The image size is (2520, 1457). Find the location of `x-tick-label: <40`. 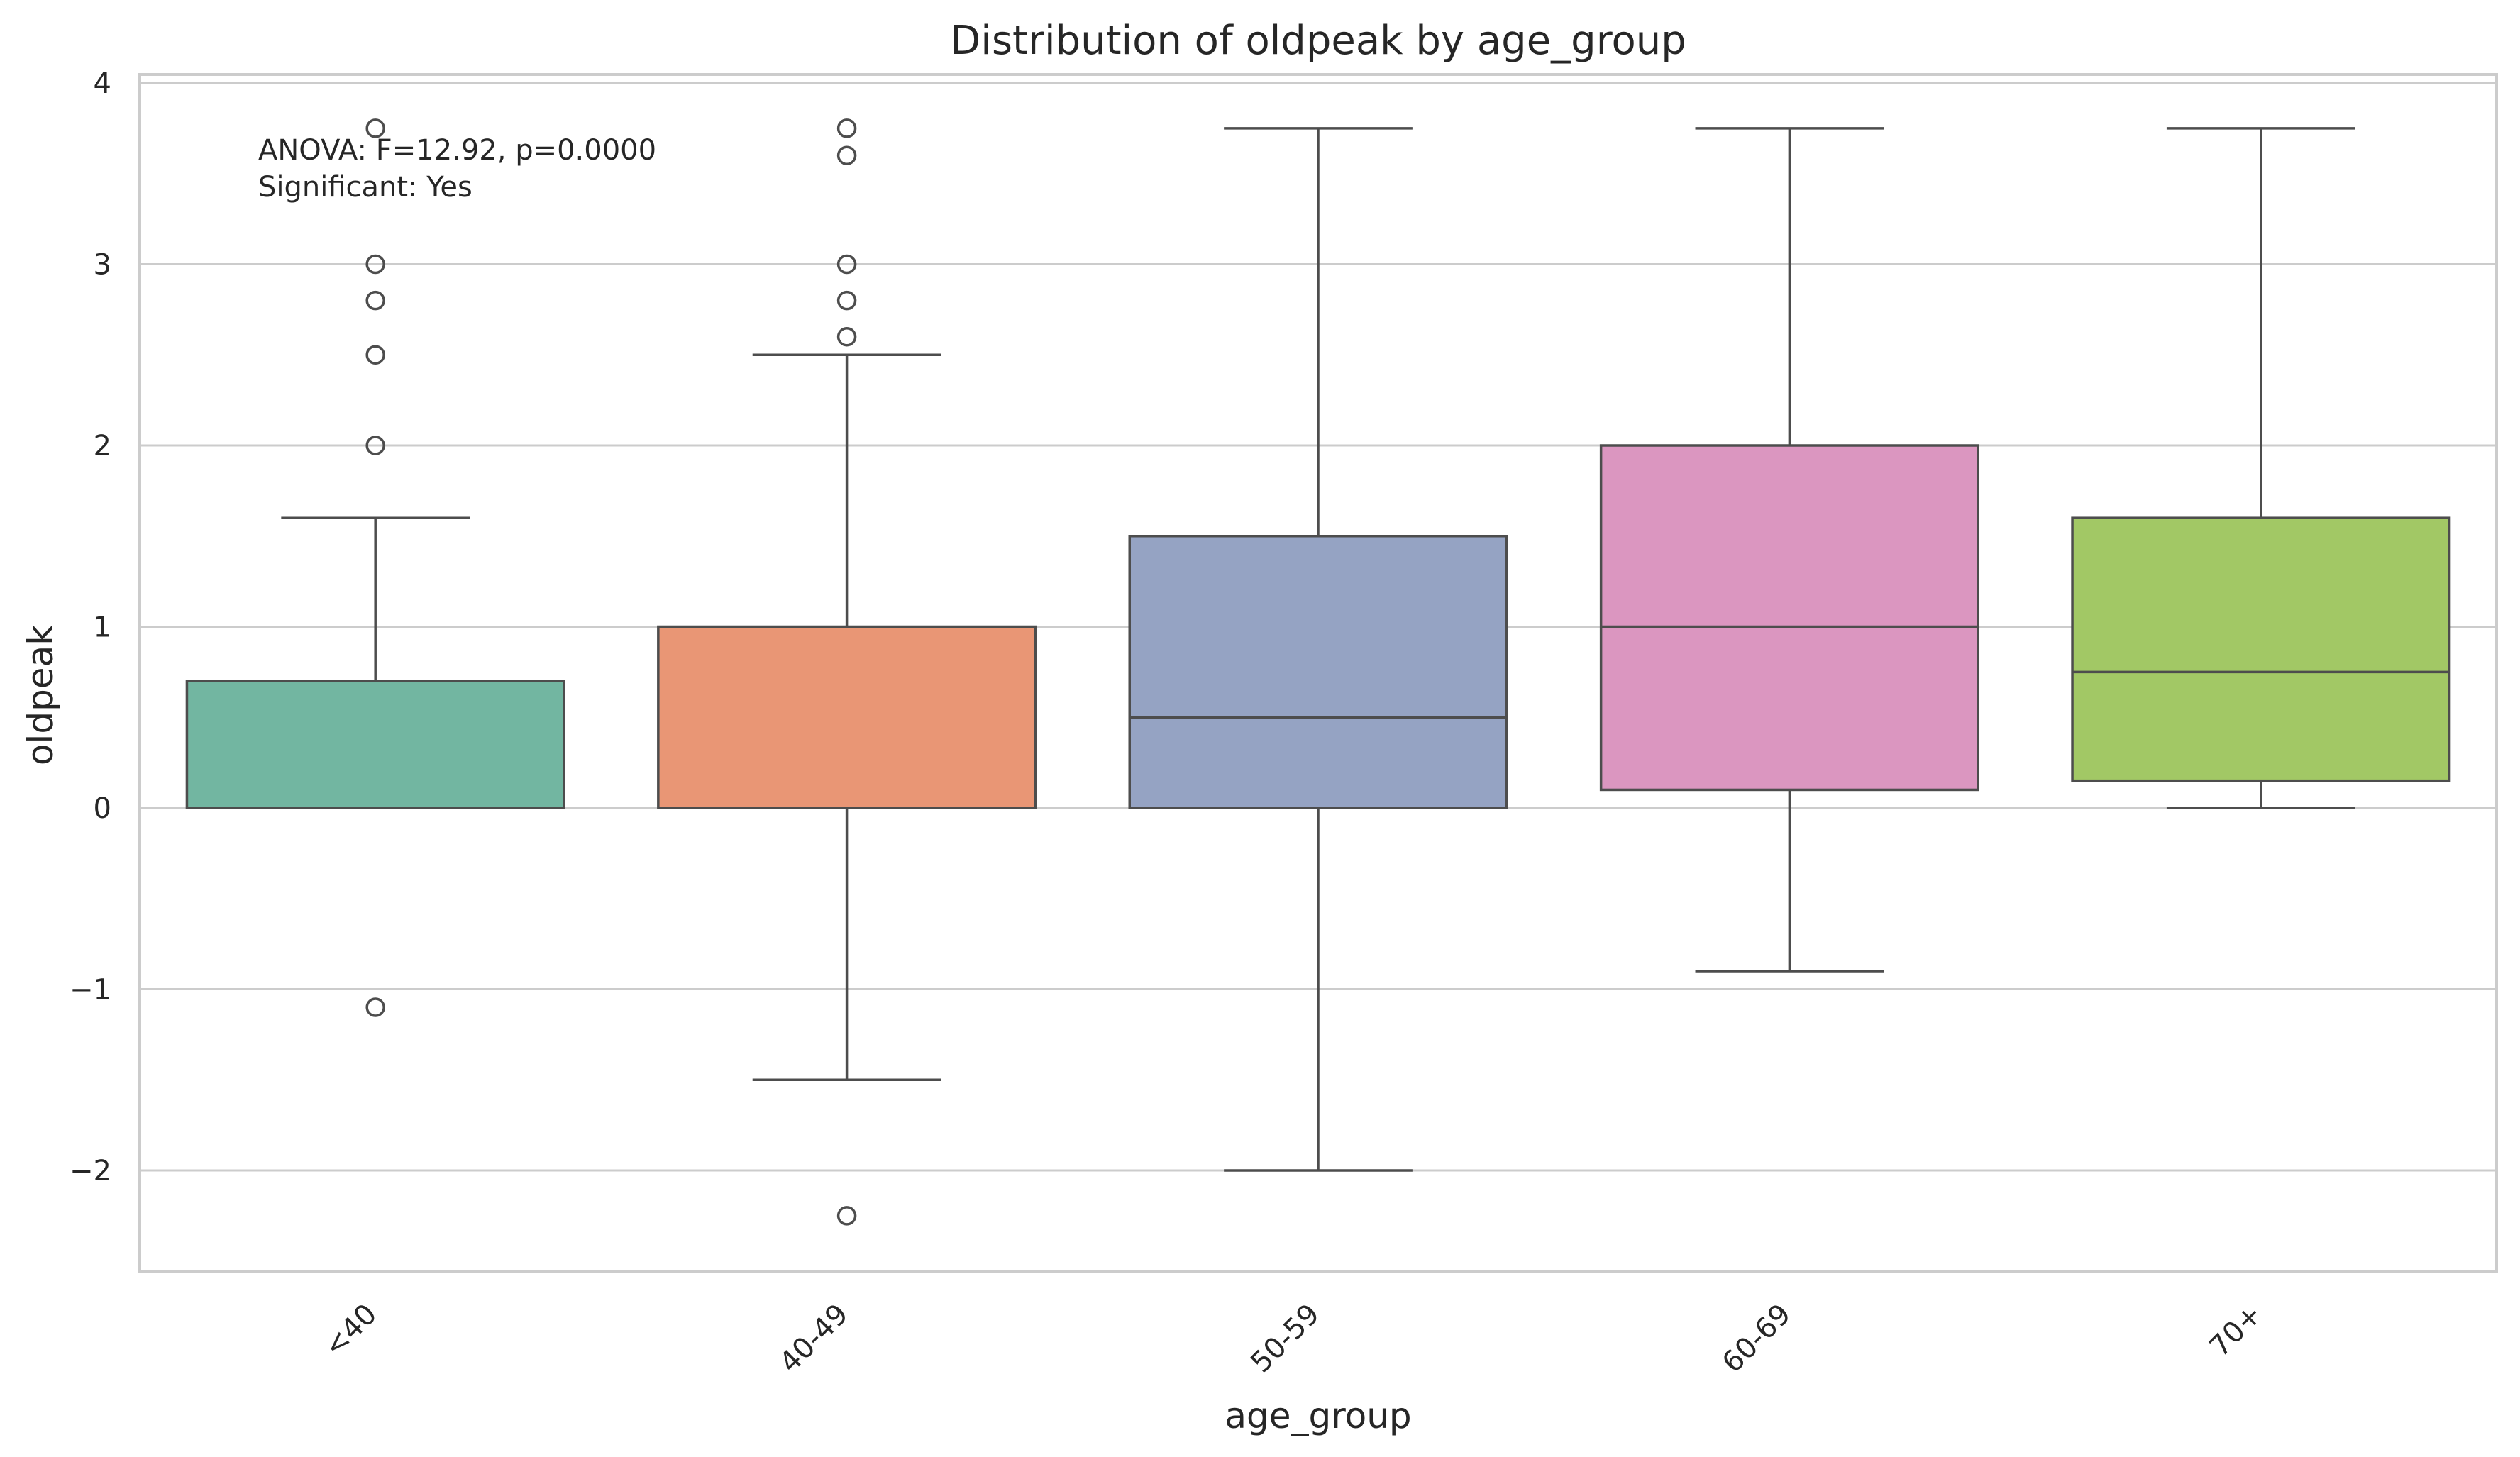

x-tick-label: <40 is located at coordinates (350, 1330).